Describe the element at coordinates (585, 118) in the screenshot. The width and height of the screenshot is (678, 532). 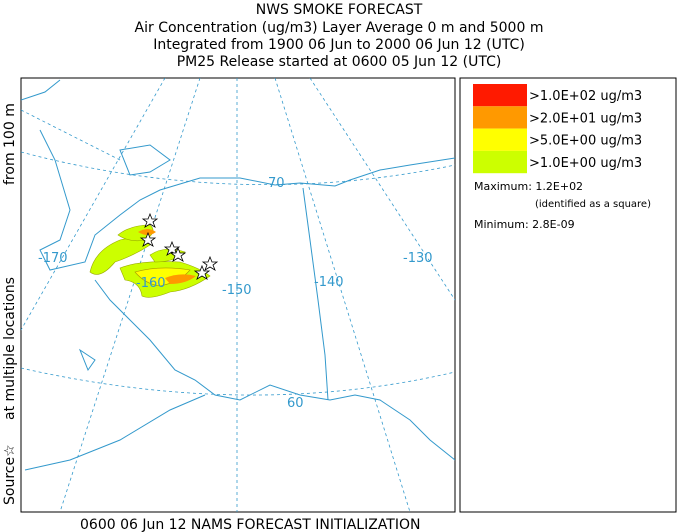
I see `legend-label: >2.0E+01 ug/m3` at that location.